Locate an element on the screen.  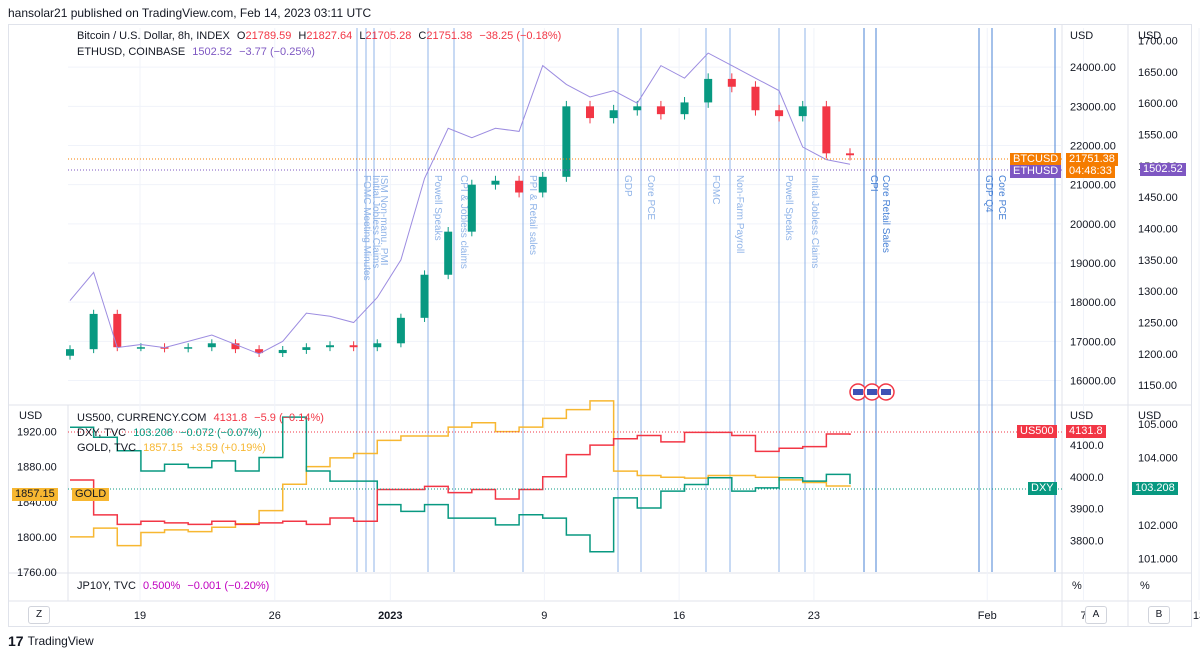
bottom-mid-axis-unit: USD is located at coordinates (1082, 416).